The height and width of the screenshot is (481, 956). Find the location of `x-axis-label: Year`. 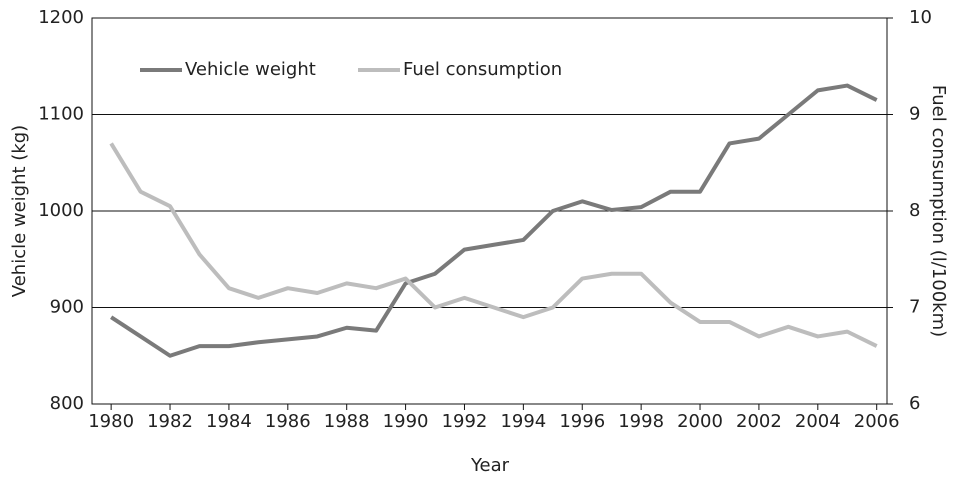

x-axis-label: Year is located at coordinates (490, 465).